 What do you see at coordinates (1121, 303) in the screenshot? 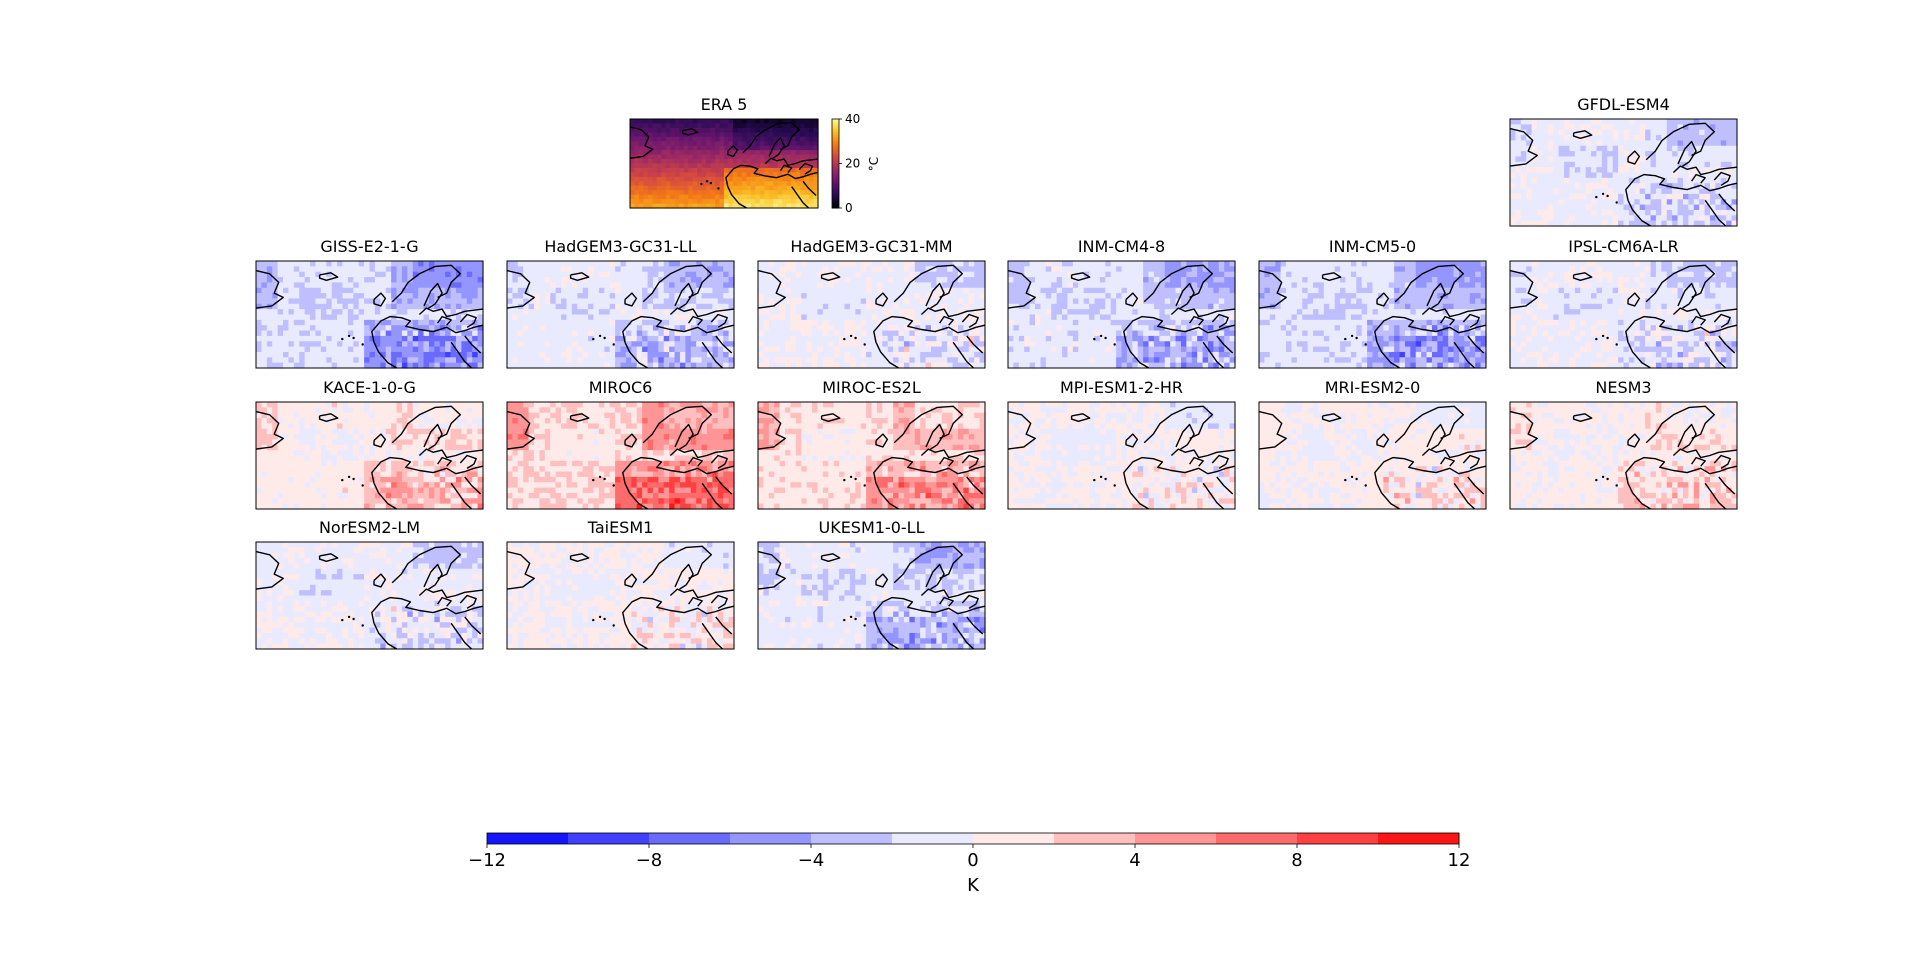
I see `panel-inm-cm4-8: INM-CM4-8` at bounding box center [1121, 303].